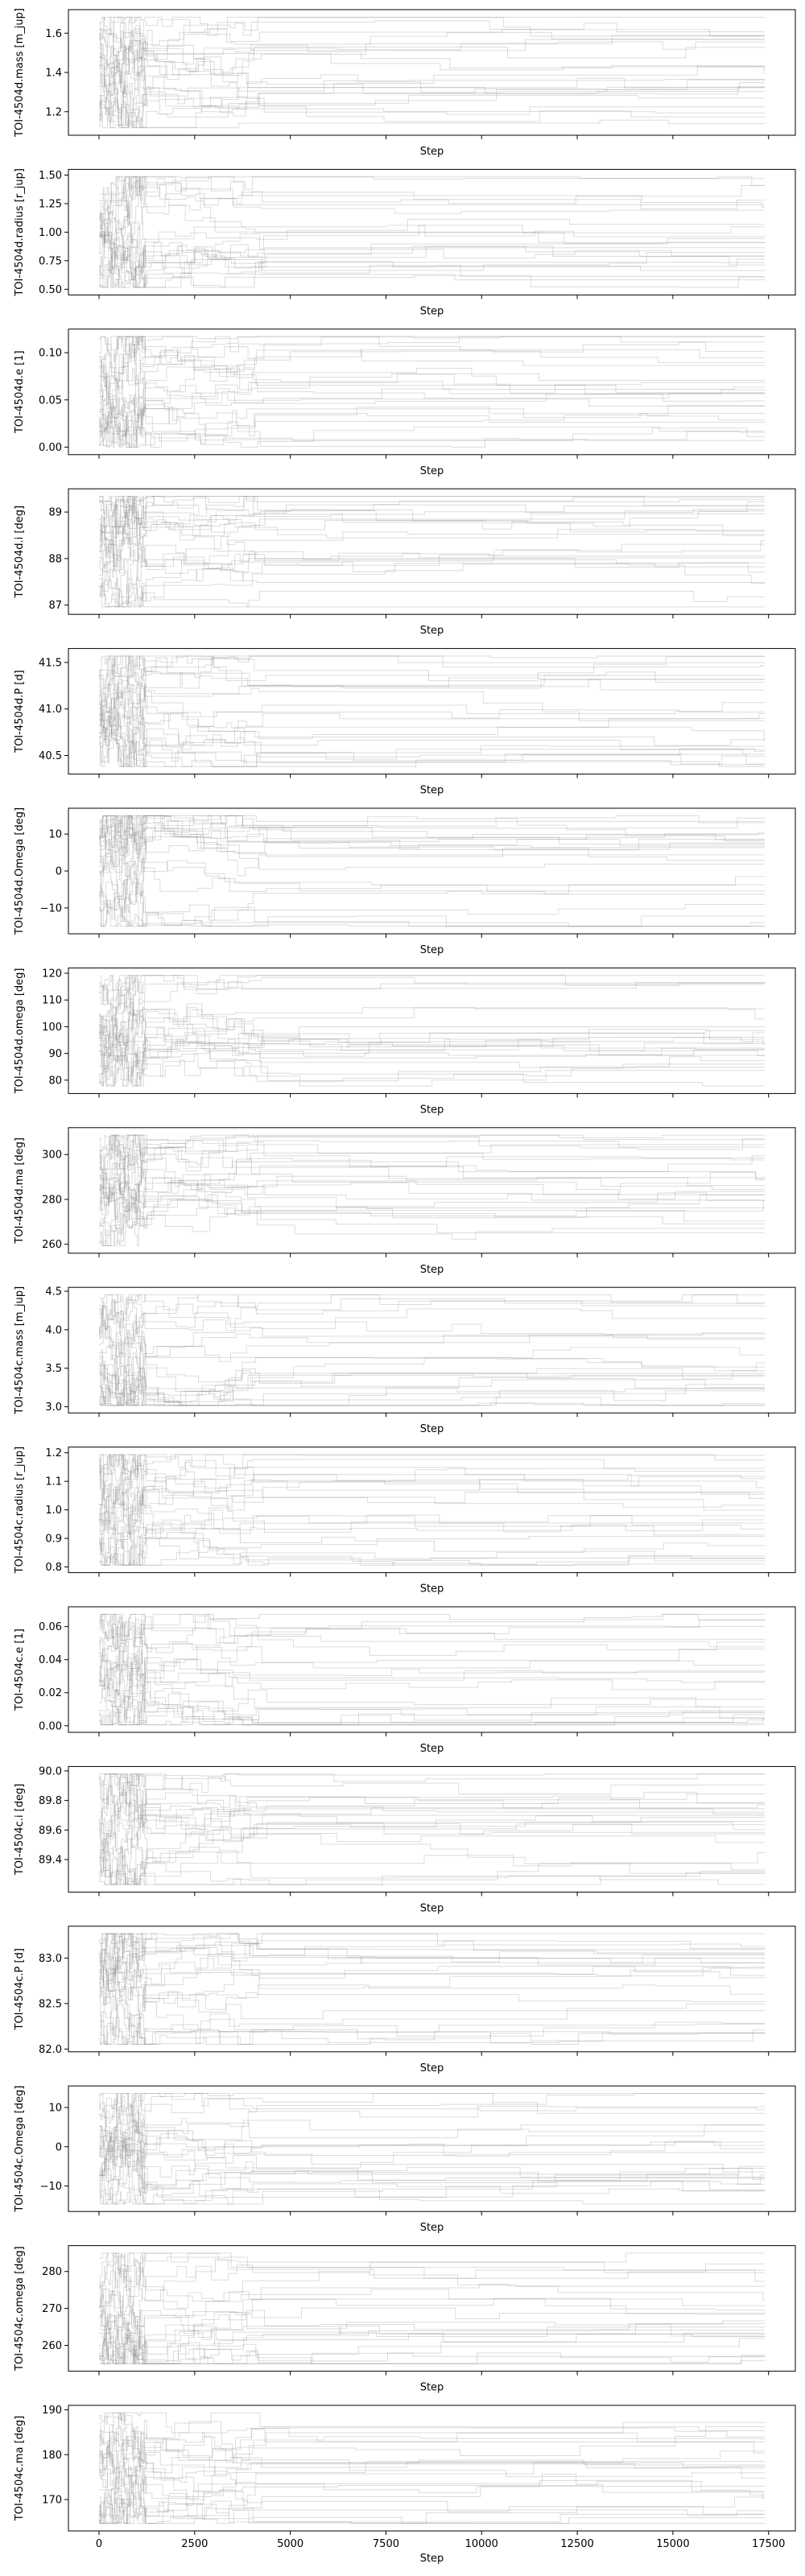 The height and width of the screenshot is (2576, 805). Describe the element at coordinates (55, 2109) in the screenshot. I see `y-tick-label: 10` at that location.